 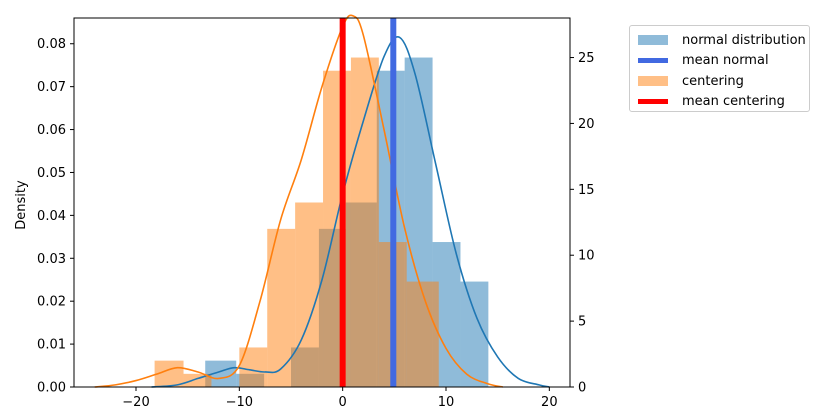 What do you see at coordinates (586, 58) in the screenshot?
I see `y-tick-label-right: 25` at bounding box center [586, 58].